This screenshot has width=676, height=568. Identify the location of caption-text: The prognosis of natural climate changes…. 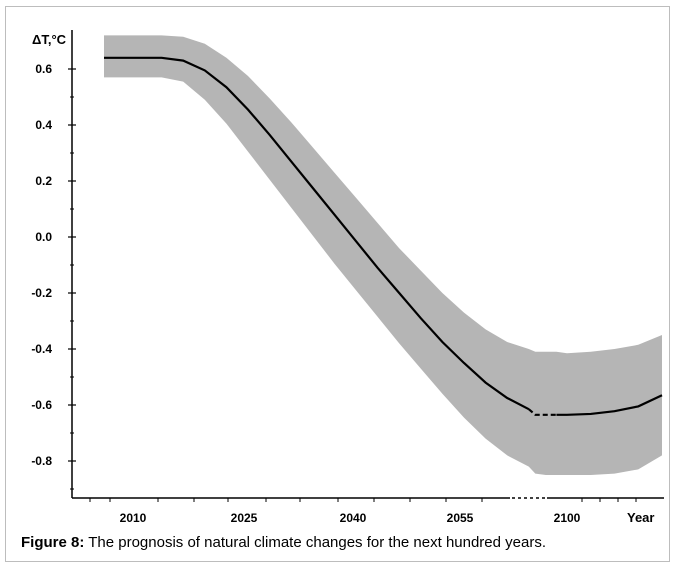
(315, 542).